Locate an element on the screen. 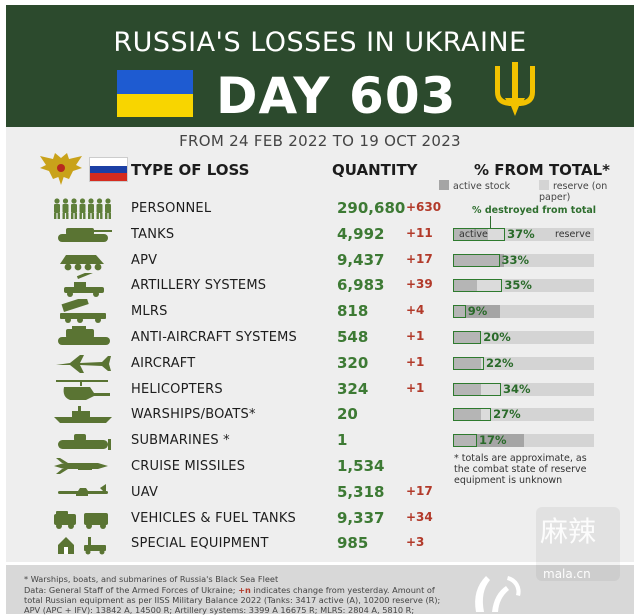 Image resolution: width=640 pixels, height=615 pixels. row-name: UAV is located at coordinates (145, 492).